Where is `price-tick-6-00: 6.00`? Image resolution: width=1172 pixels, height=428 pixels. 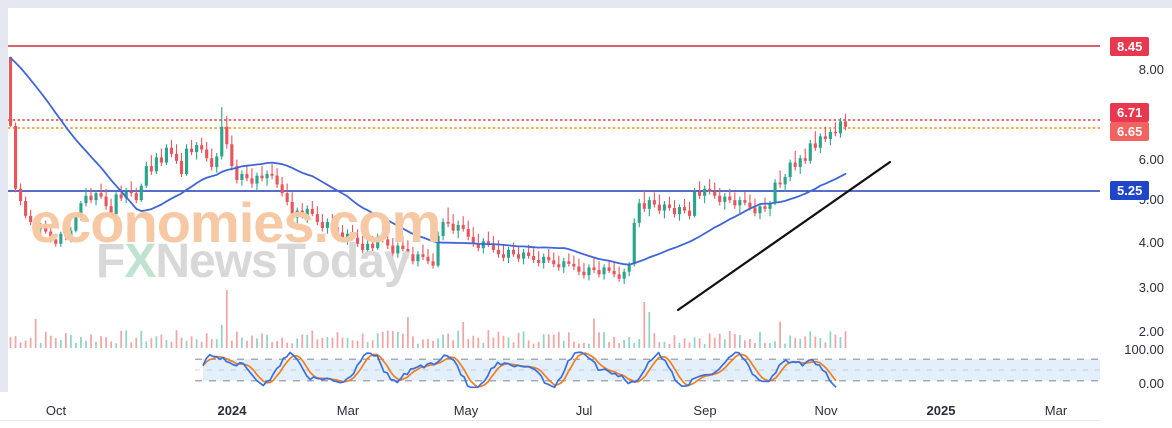
price-tick-6-00: 6.00 is located at coordinates (1151, 159).